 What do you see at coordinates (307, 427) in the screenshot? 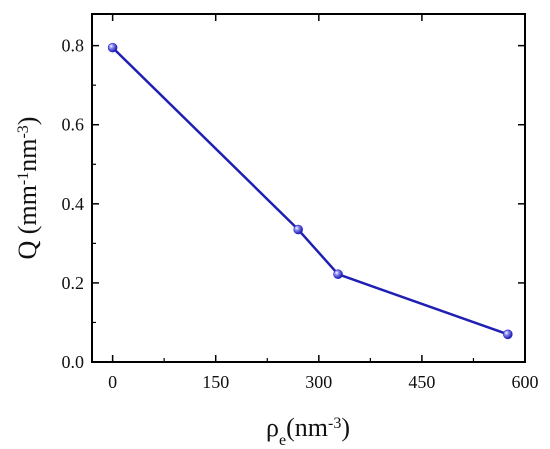
I see `x-axis-title-unit: (nm` at bounding box center [307, 427].